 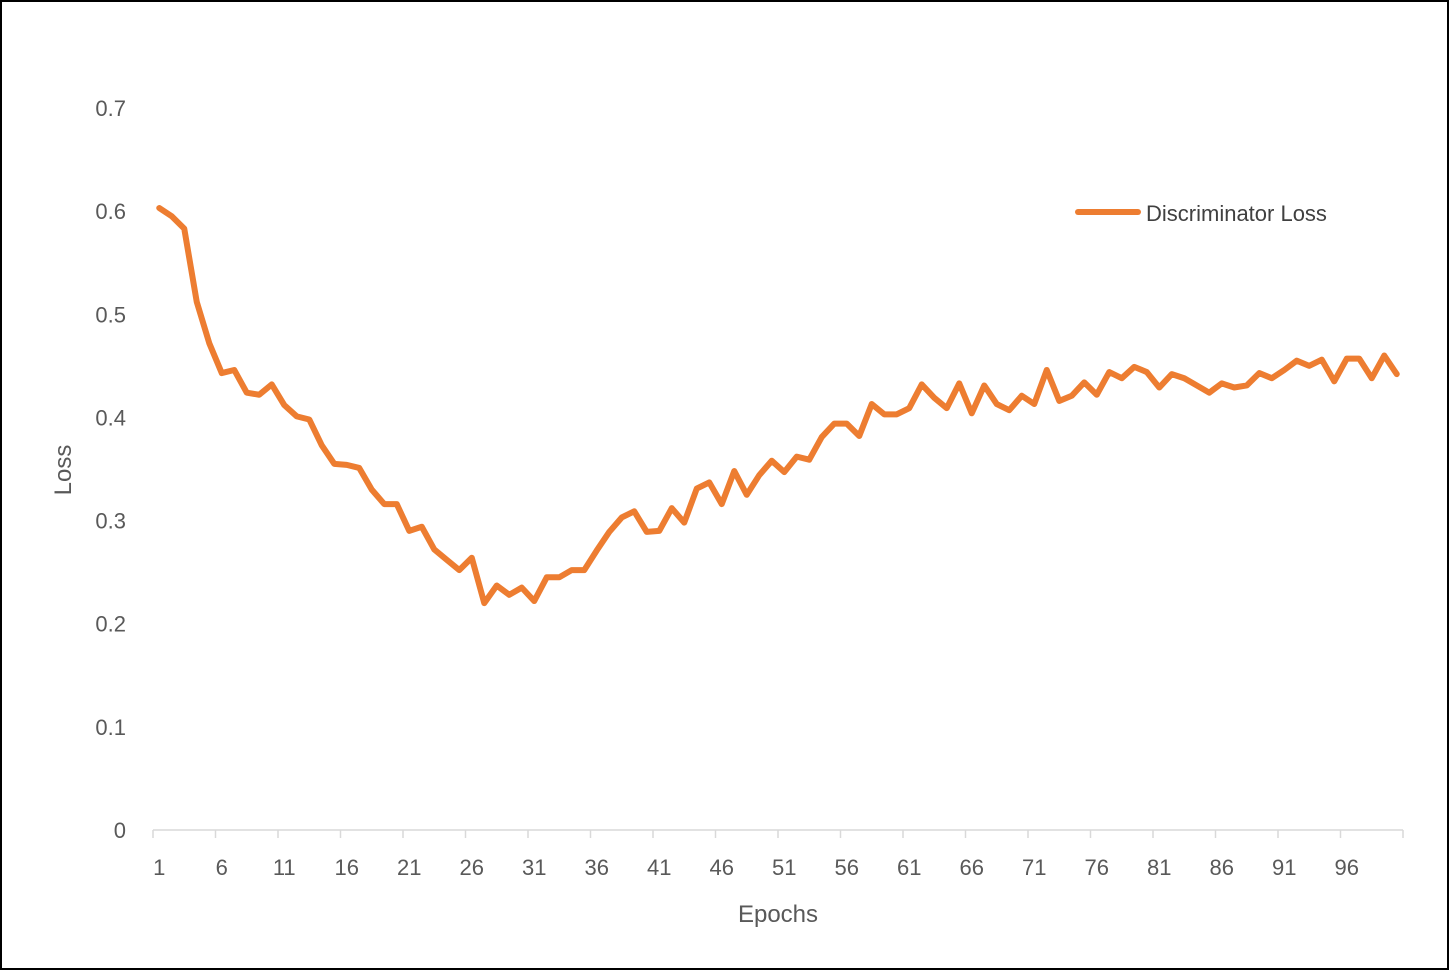 What do you see at coordinates (659, 867) in the screenshot?
I see `x-tick-label: 41` at bounding box center [659, 867].